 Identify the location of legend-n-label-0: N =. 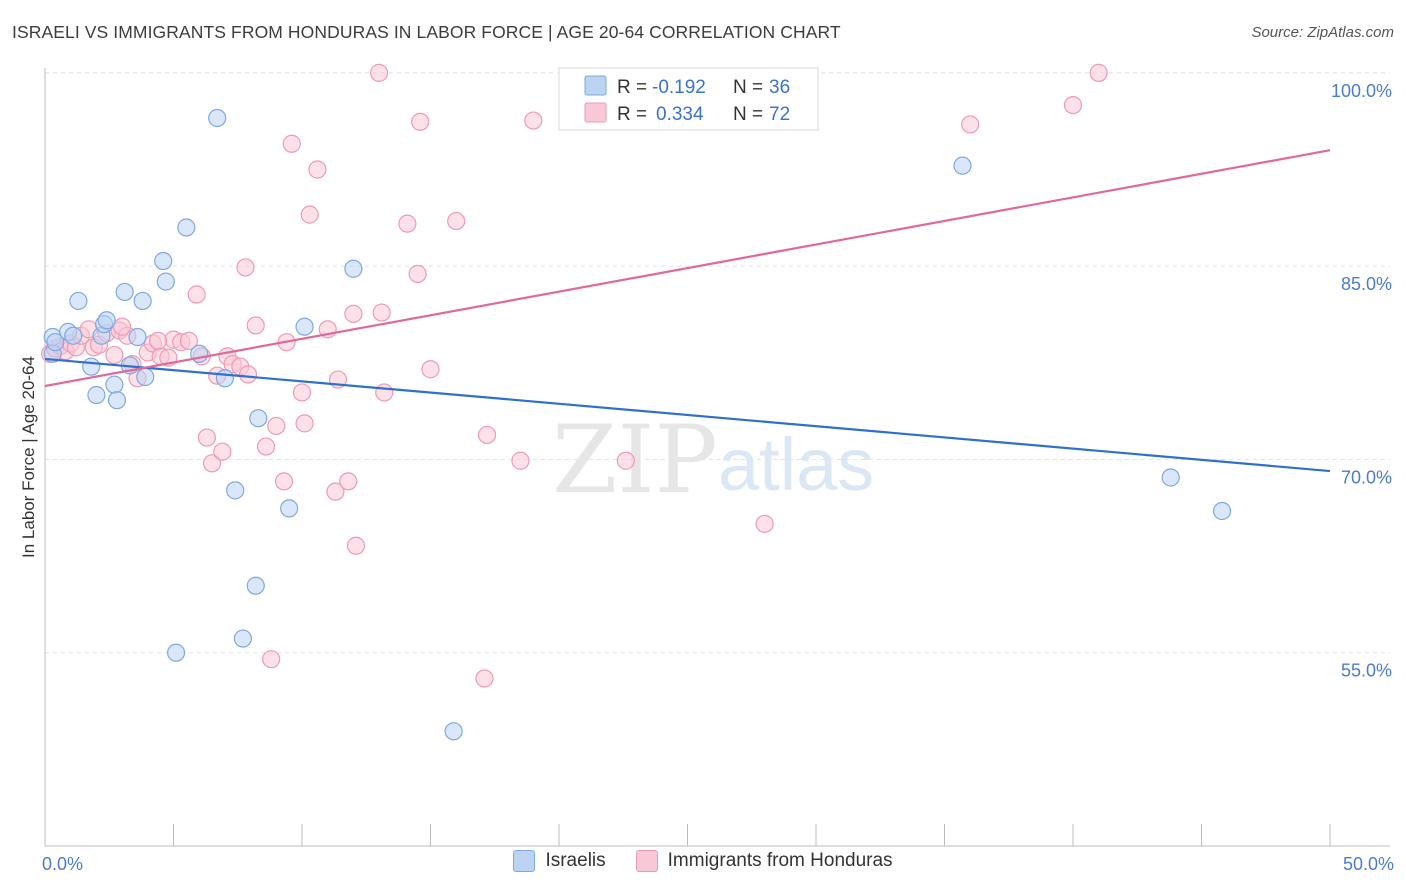
(748, 87).